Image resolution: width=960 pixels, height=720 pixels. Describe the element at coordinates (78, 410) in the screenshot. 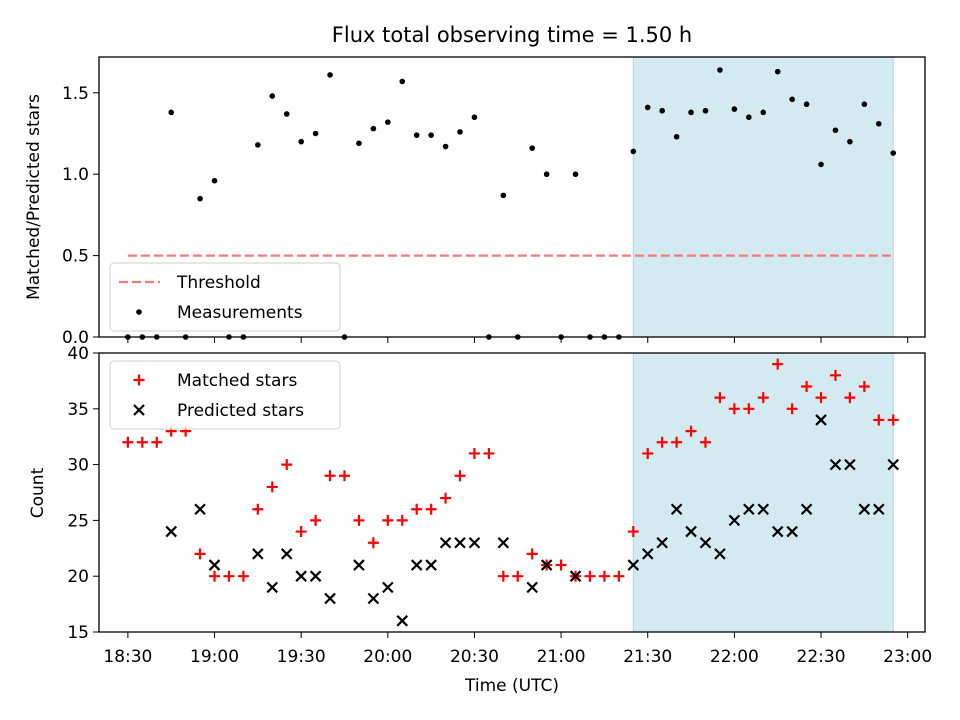

I see `y-tick-label: 35` at that location.